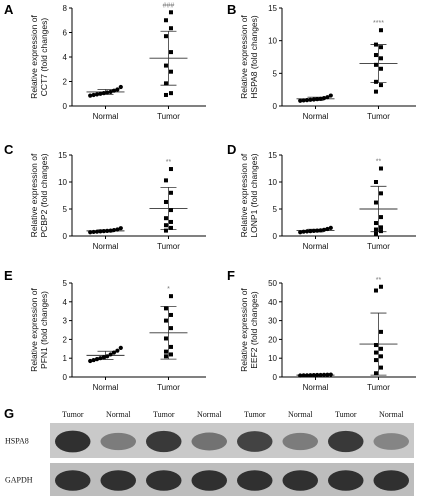  I want to click on y-tick-label: 10, so click(62, 182).